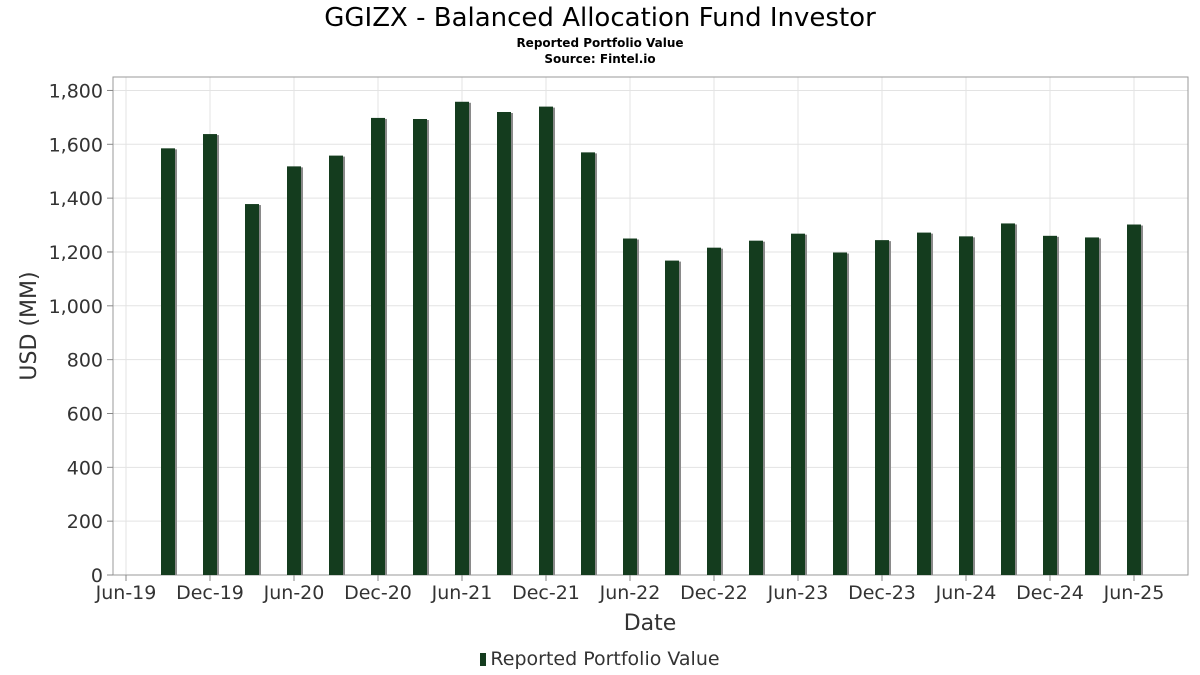 Image resolution: width=1200 pixels, height=675 pixels. Describe the element at coordinates (76, 145) in the screenshot. I see `y-tick-label: 1,600` at that location.